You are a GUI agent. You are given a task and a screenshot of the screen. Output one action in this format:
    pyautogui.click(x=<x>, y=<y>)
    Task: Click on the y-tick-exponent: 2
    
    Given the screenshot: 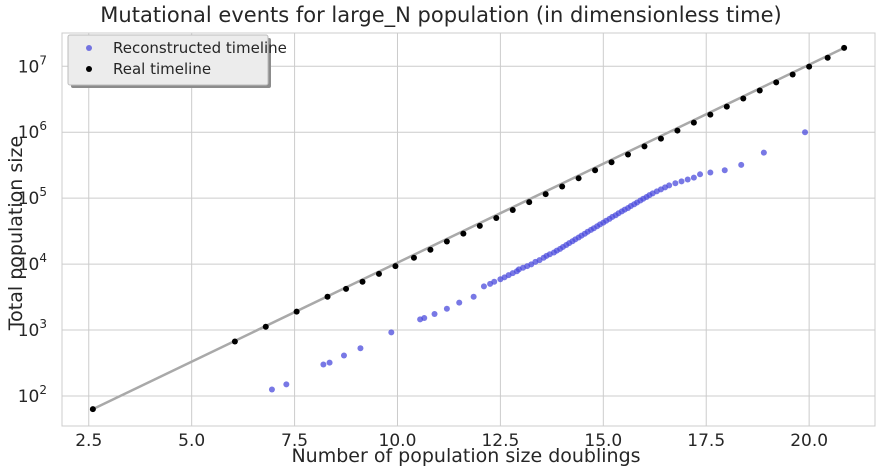 What is the action you would take?
    pyautogui.click(x=43, y=390)
    